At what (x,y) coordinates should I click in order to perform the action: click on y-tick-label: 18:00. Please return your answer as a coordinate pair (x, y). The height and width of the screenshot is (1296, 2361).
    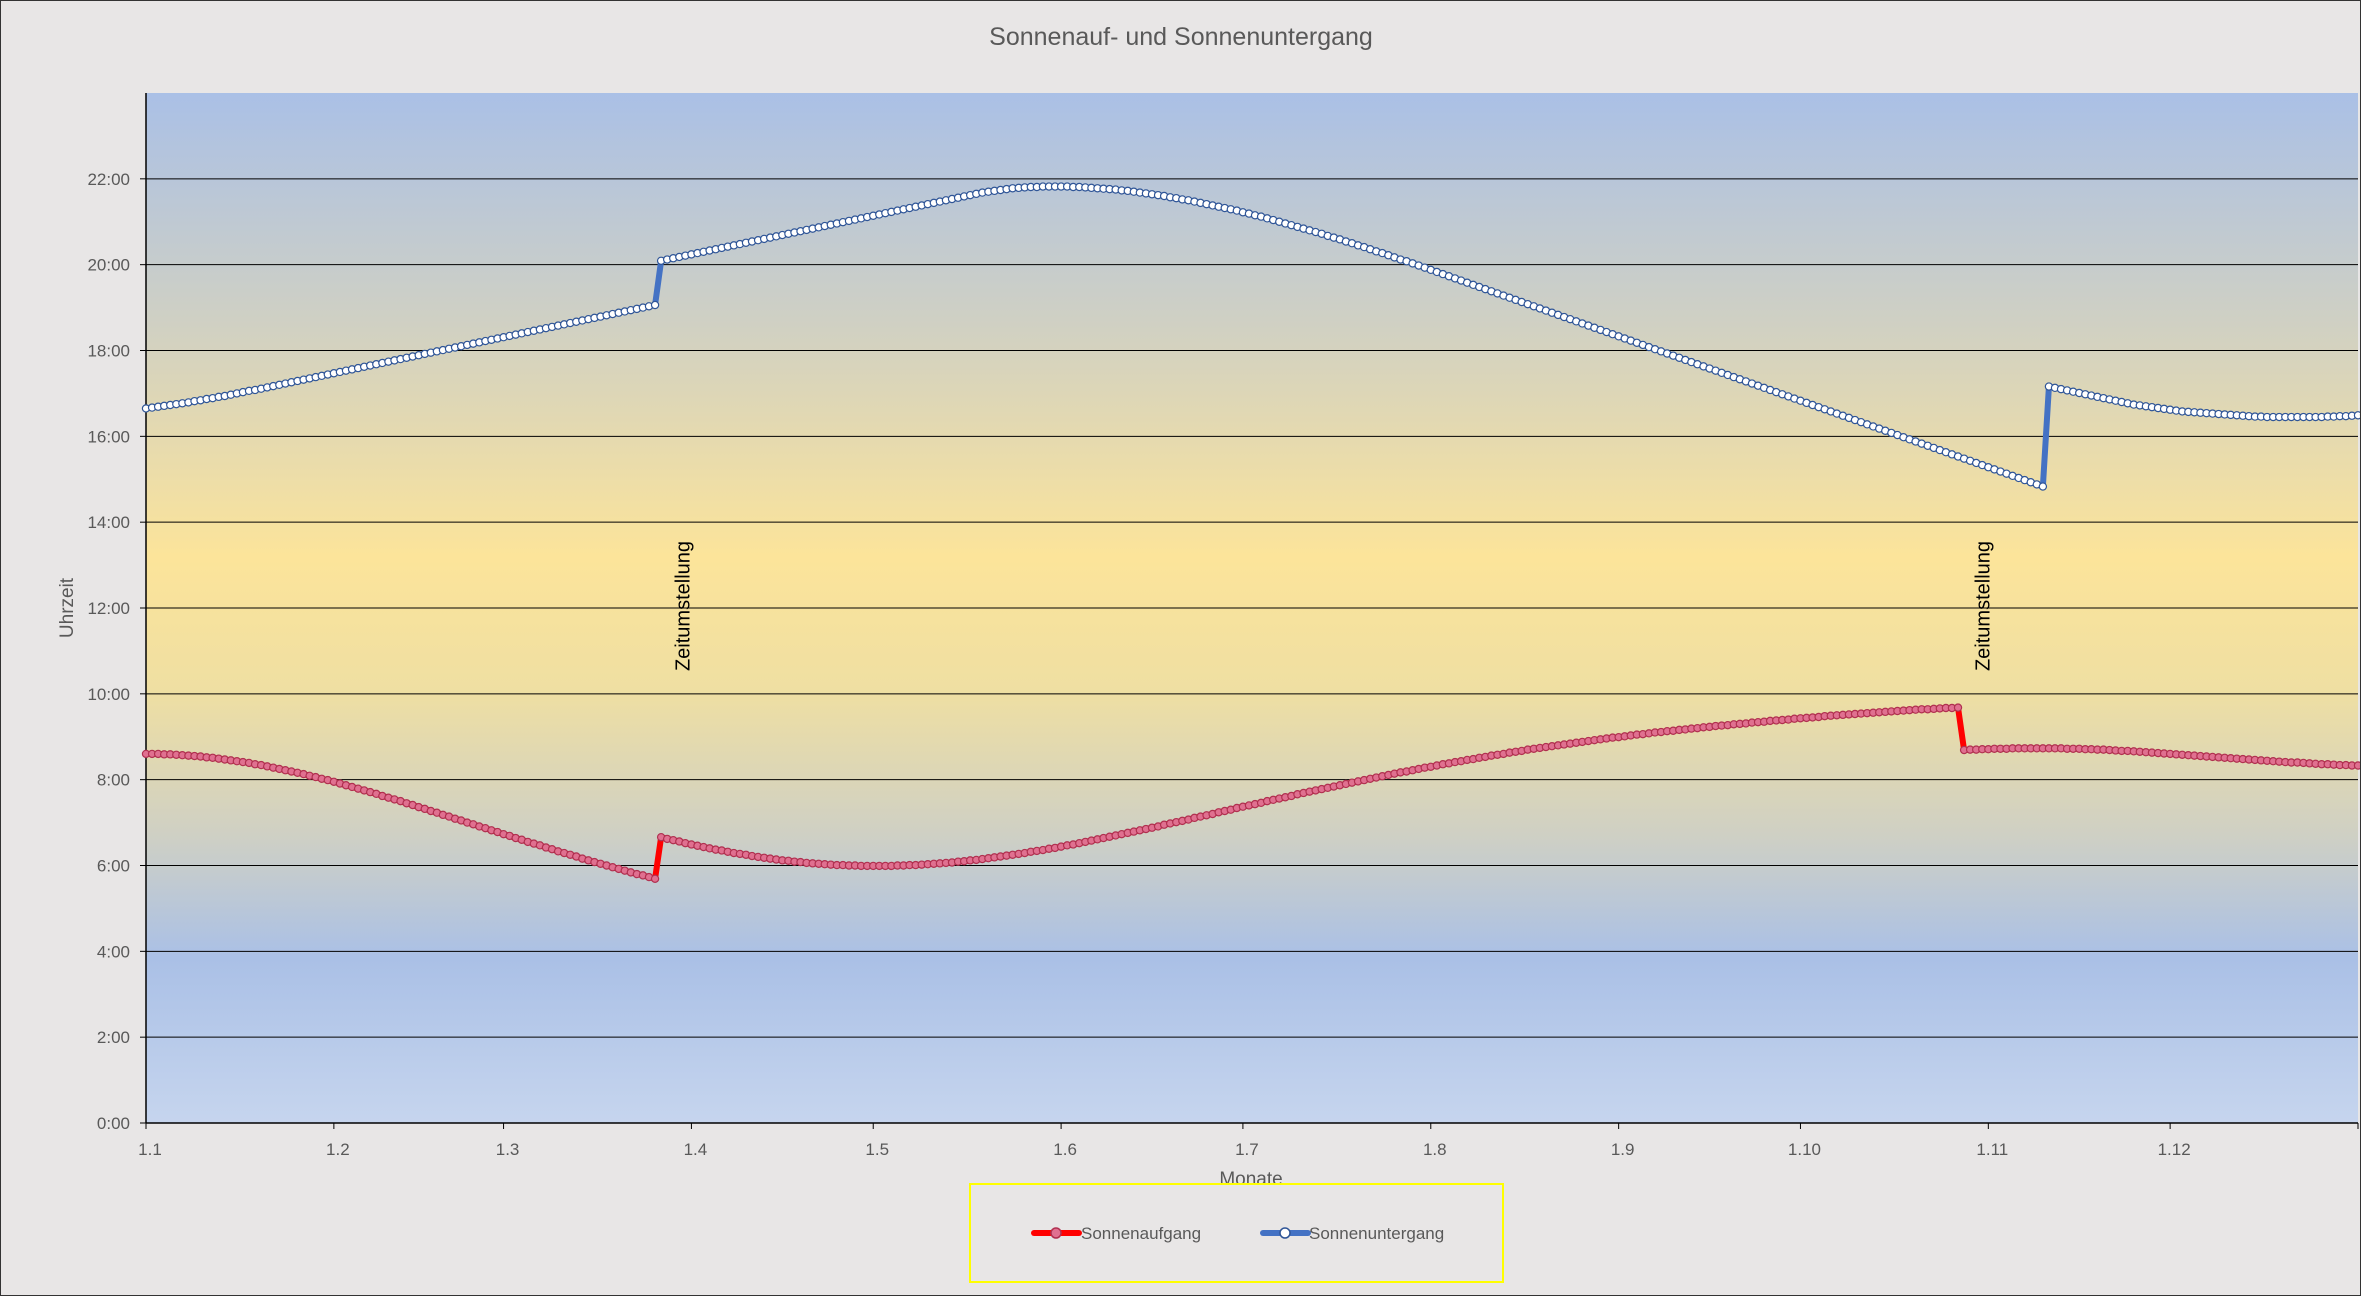
    Looking at the image, I should click on (108, 351).